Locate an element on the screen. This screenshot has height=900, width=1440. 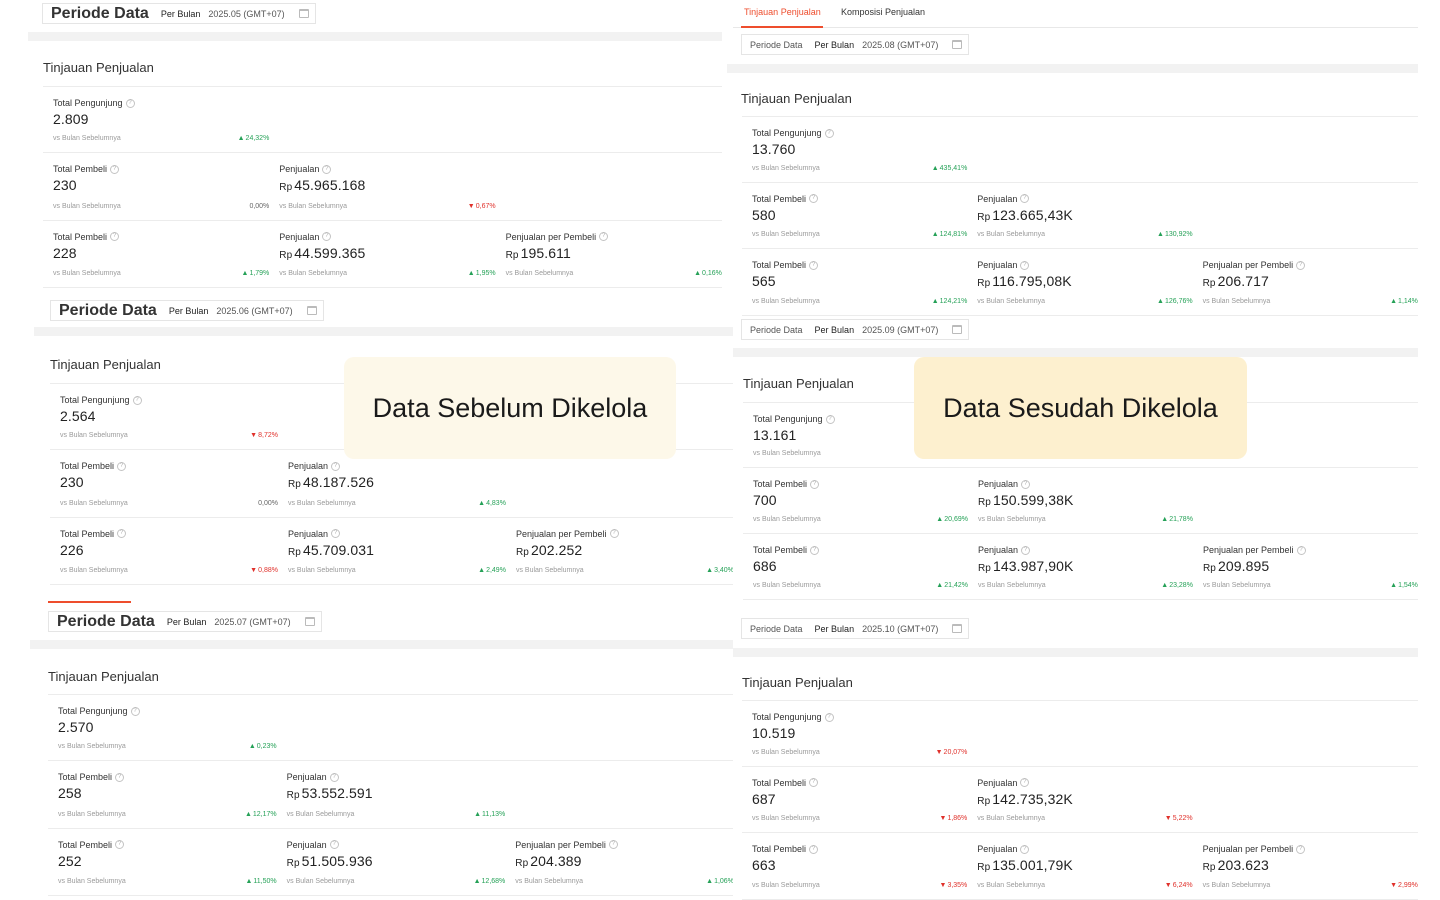
change-indicator: ▲21,42% is located at coordinates (952, 585).